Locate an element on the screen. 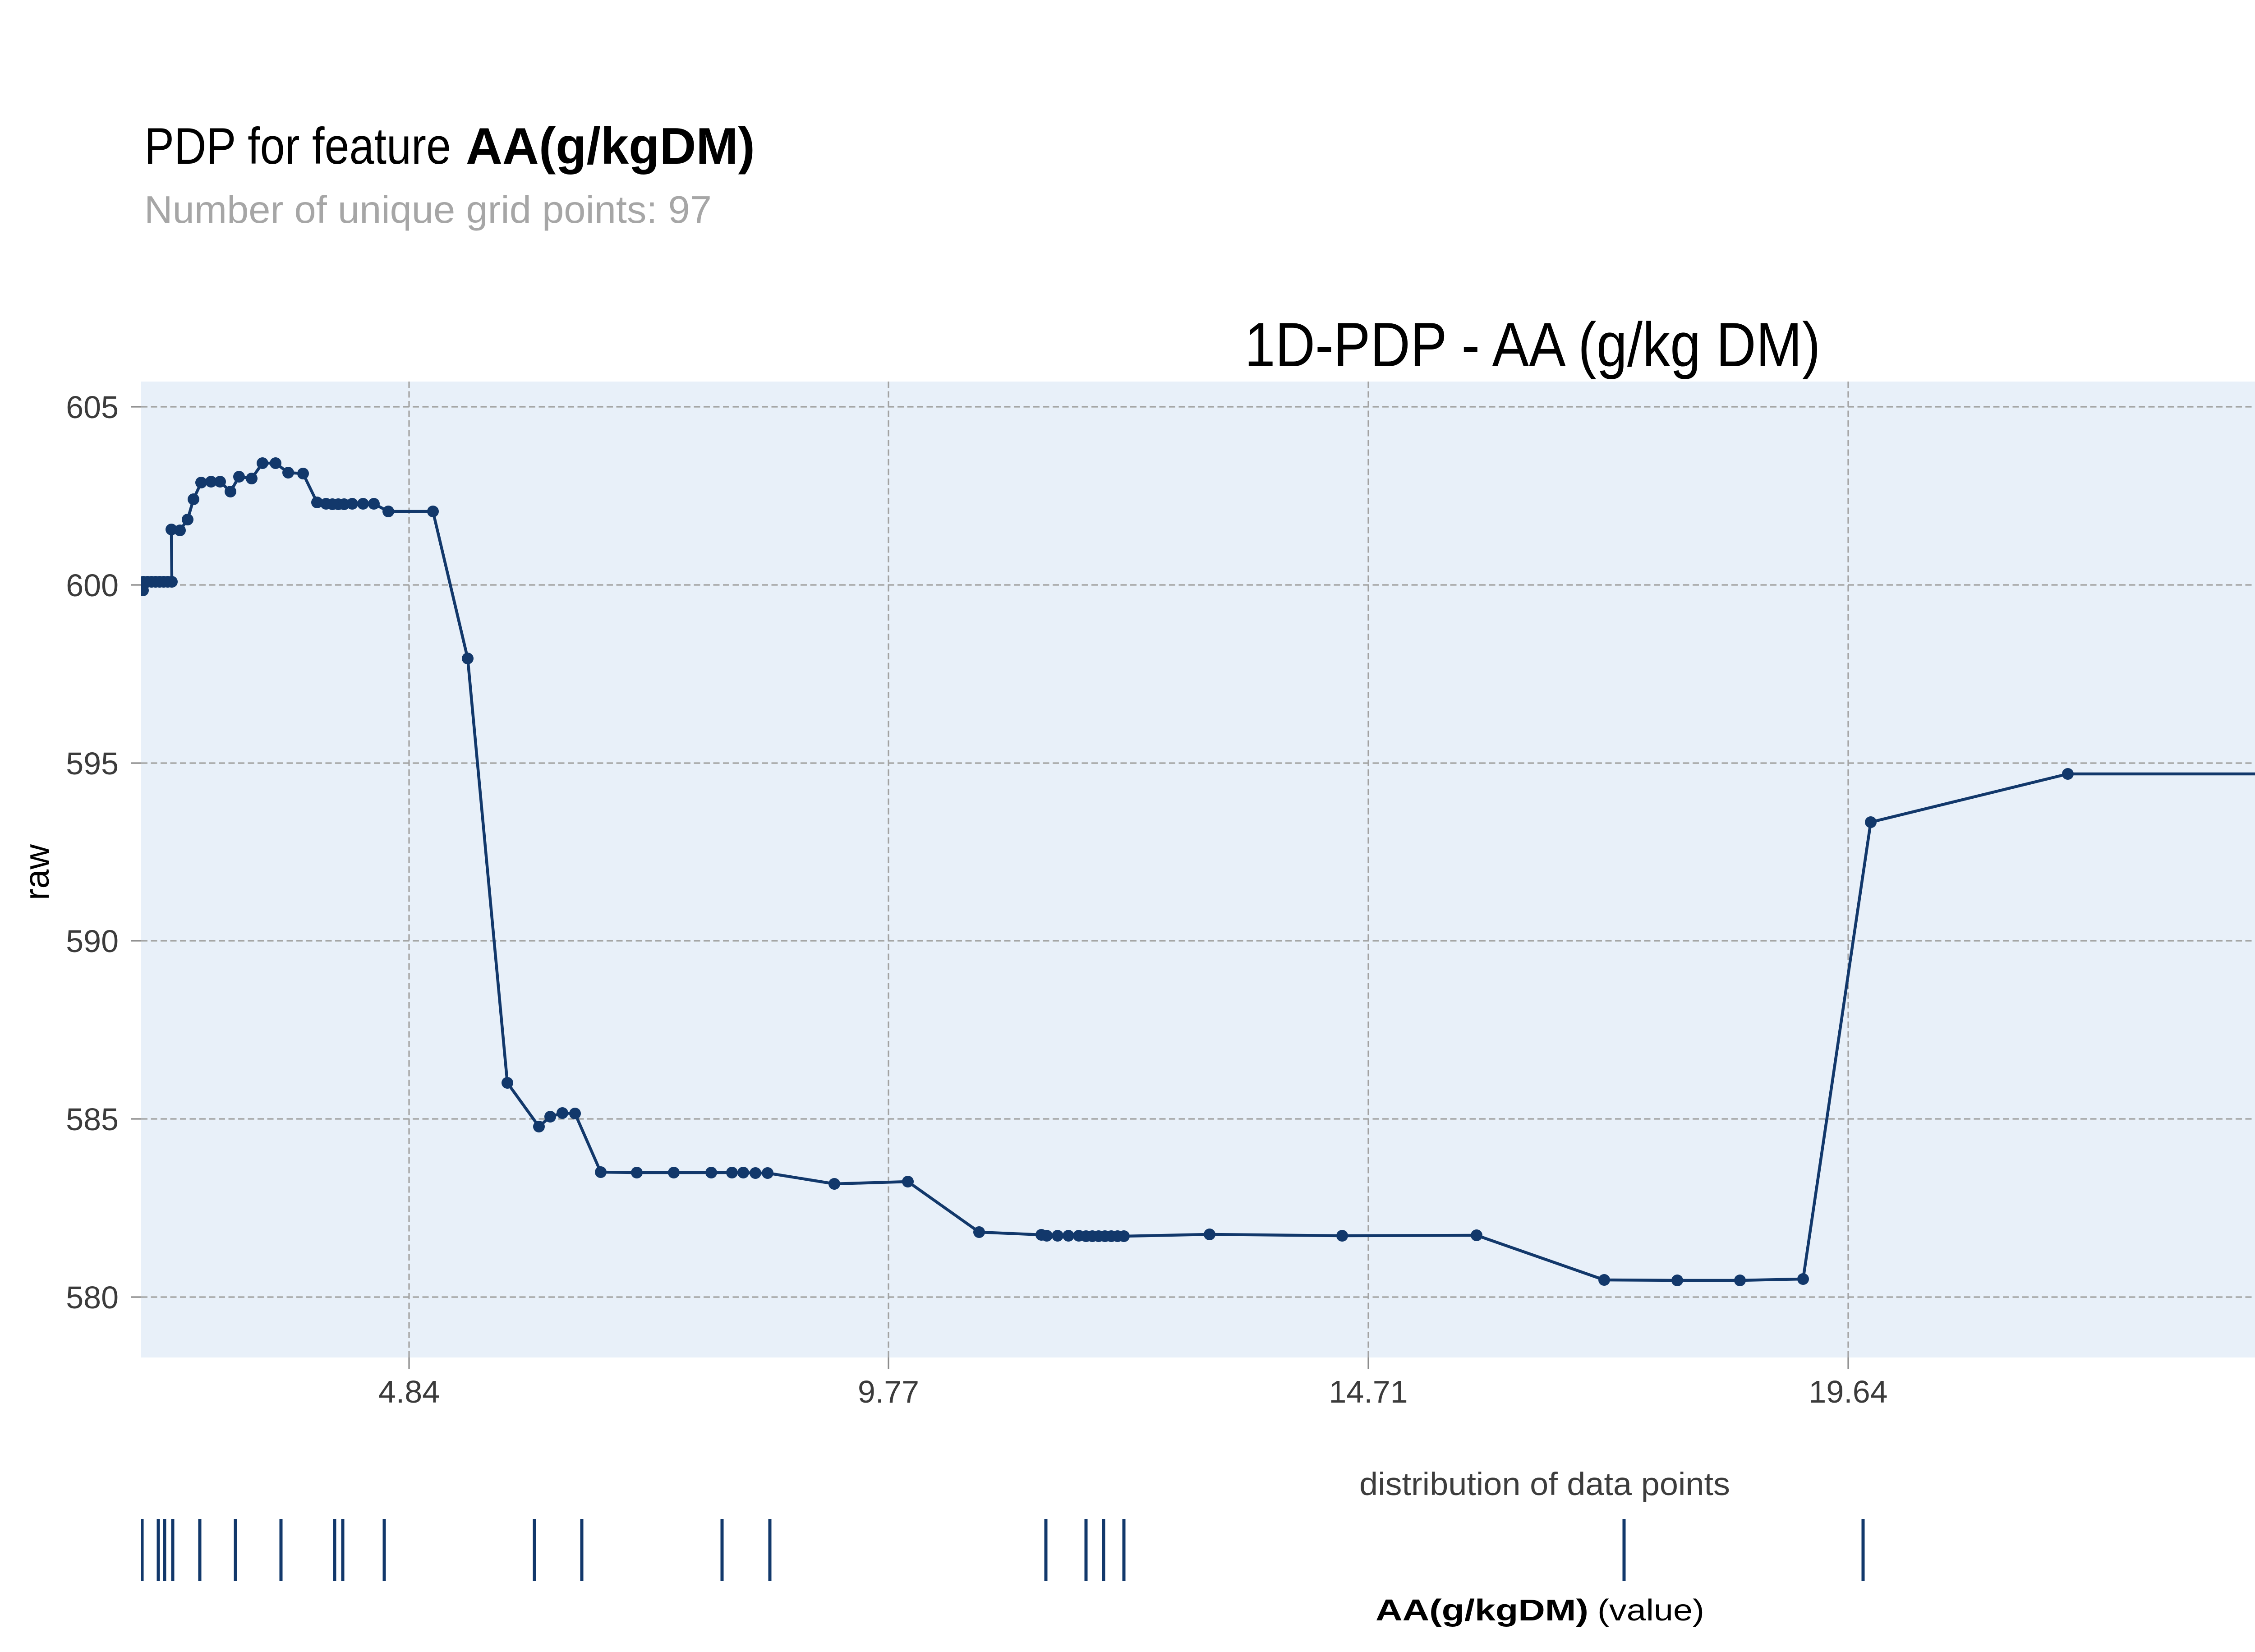 This screenshot has width=2255, height=1652. svg-text: 1D-PDP - AA (g/kg DM) is located at coordinates (1533, 345).